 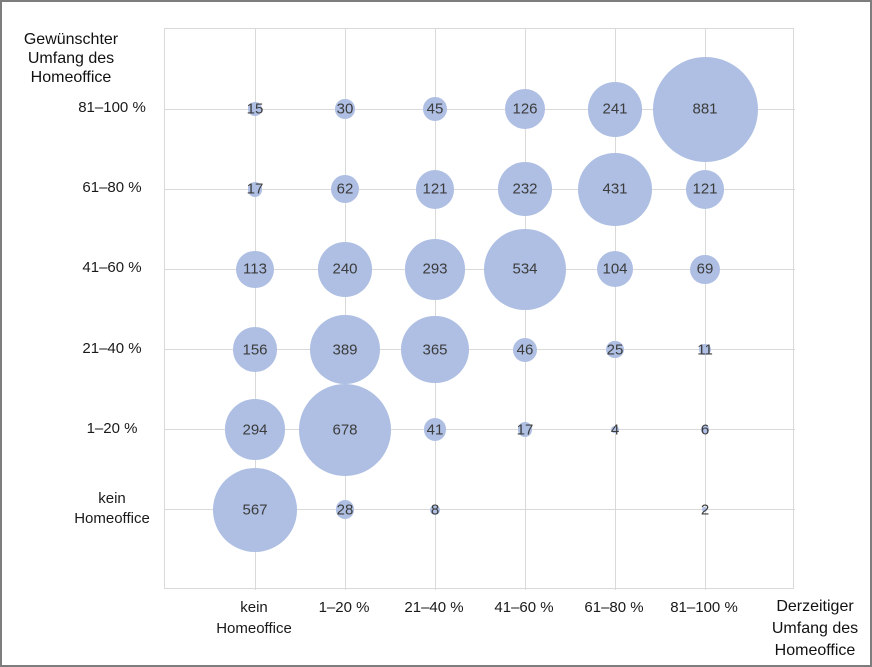 I want to click on bubble-value-label: 113, so click(x=255, y=269).